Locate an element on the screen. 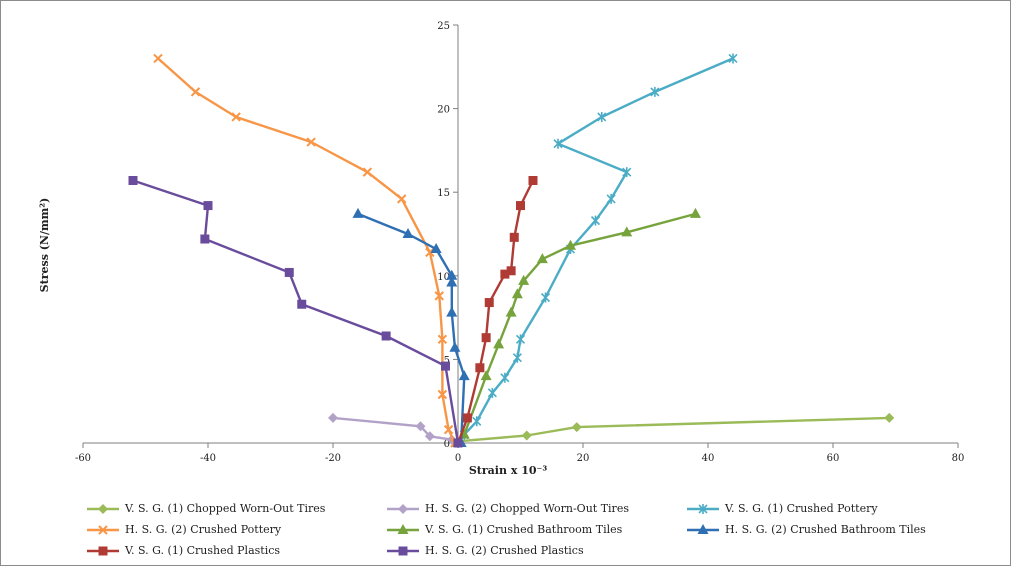 The image size is (1011, 570). legend-label: V. S. G. (1) Crushed Bathroom Tiles is located at coordinates (524, 529).